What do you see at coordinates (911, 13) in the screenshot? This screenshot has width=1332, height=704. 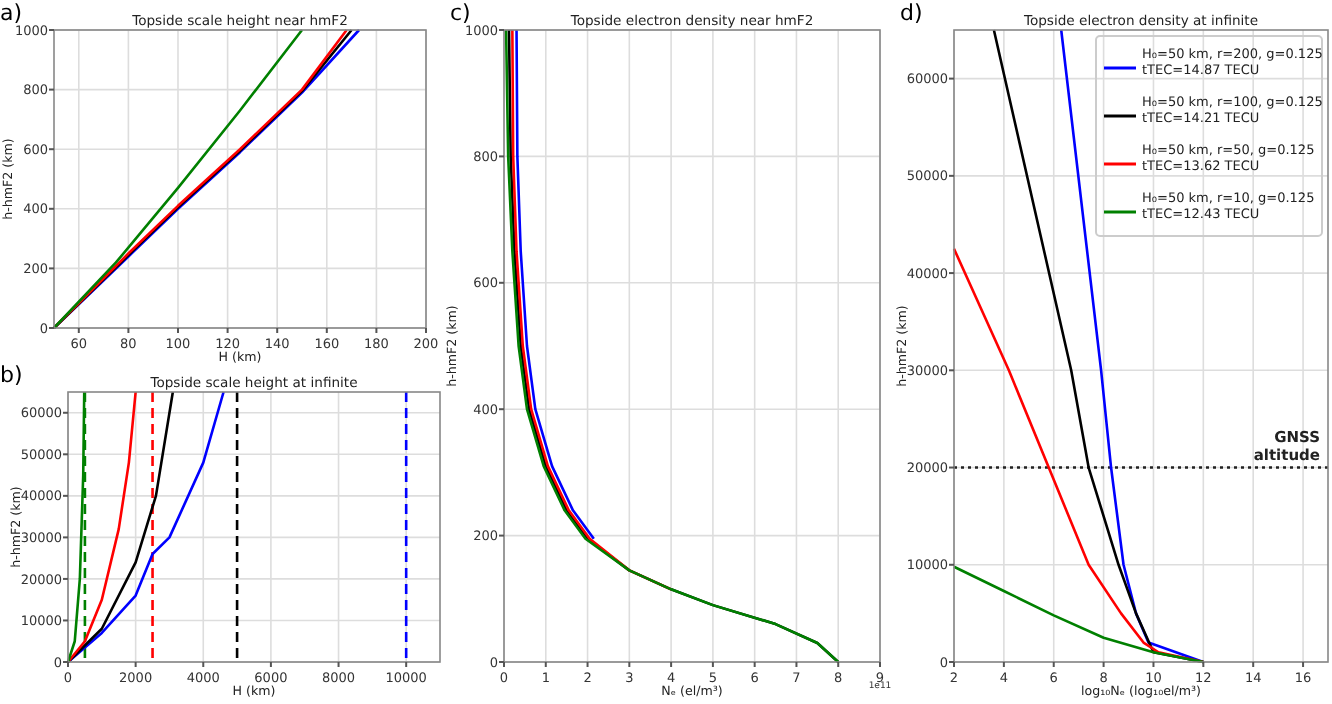 I see `text: d)` at bounding box center [911, 13].